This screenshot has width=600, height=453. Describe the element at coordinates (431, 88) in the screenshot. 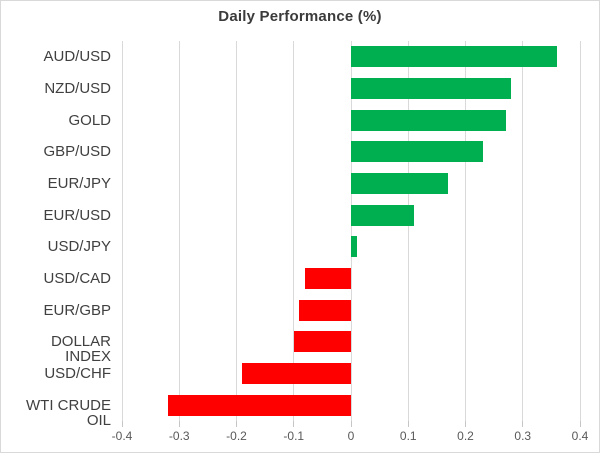

I see `bar-nzd-usd` at that location.